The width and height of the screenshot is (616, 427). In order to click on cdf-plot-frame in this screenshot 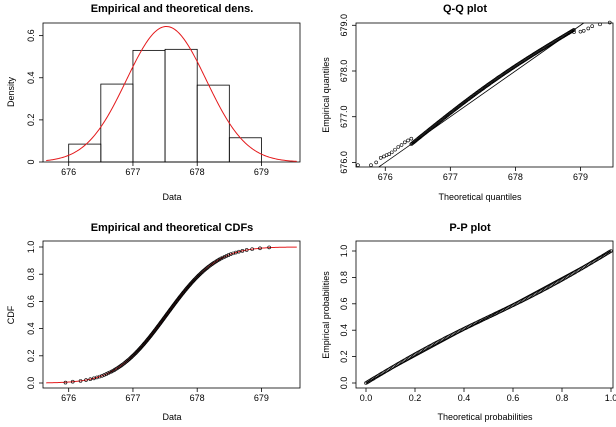, I will do `click(171, 314)`.